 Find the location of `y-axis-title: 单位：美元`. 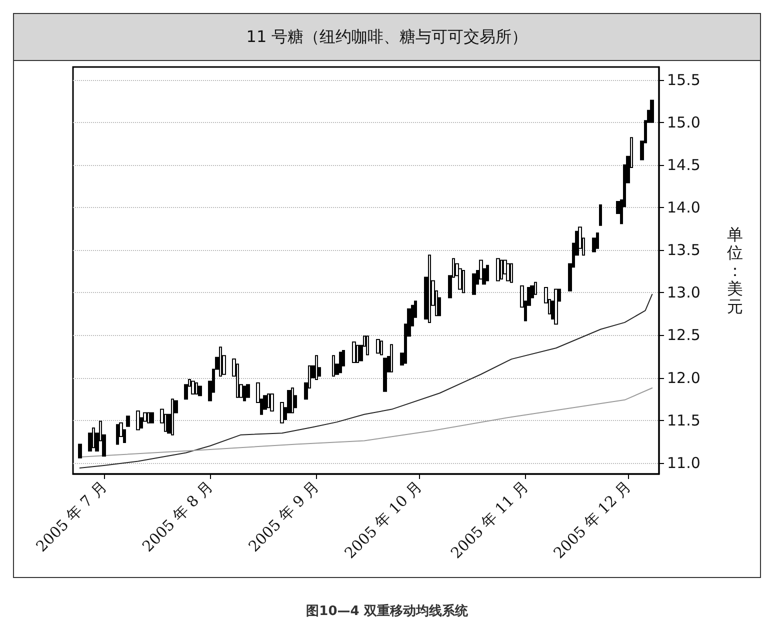

y-axis-title: 单位：美元 is located at coordinates (735, 270).